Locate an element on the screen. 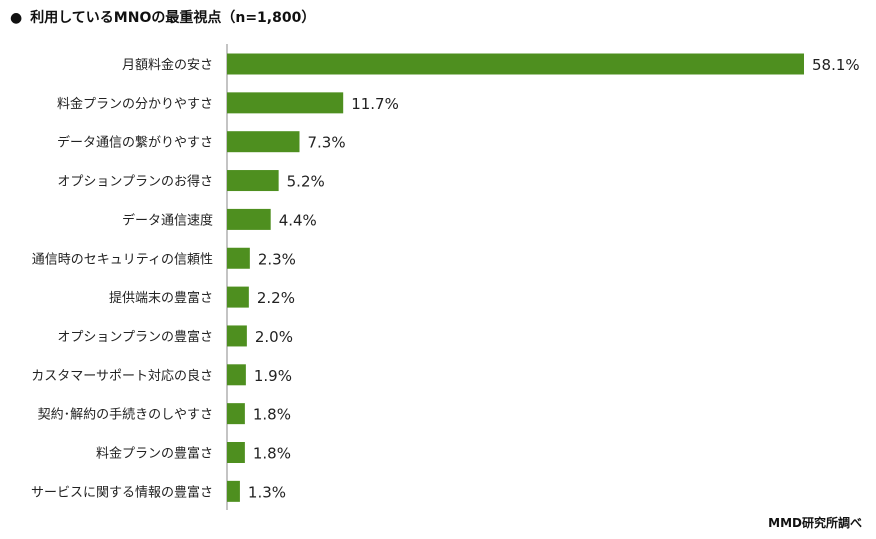  value-label: 5.2% is located at coordinates (306, 182).